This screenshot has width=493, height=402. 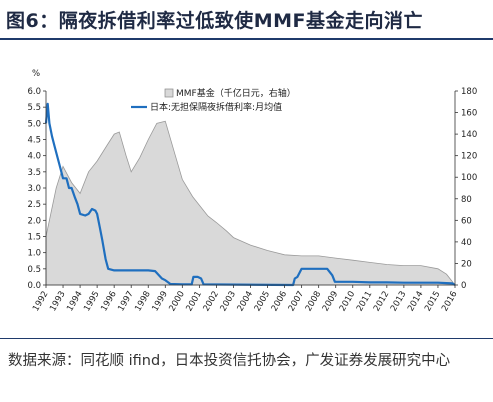 I want to click on right-tick-label: 180, so click(x=469, y=92).